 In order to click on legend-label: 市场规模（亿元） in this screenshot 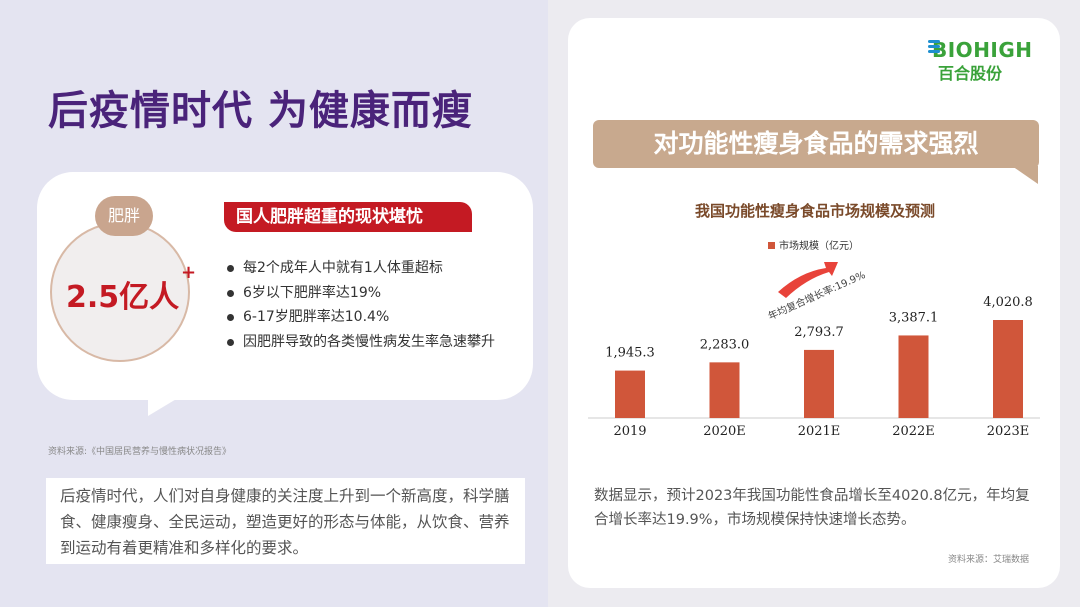, I will do `click(819, 246)`.